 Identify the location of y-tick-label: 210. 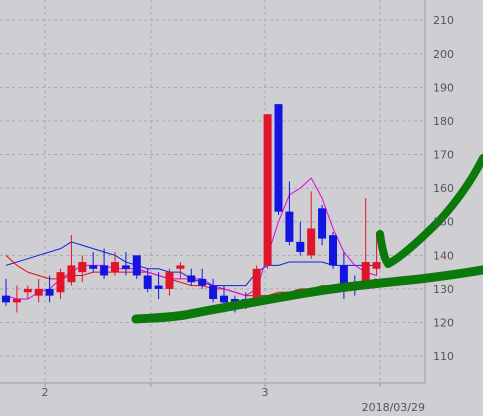
(443, 20).